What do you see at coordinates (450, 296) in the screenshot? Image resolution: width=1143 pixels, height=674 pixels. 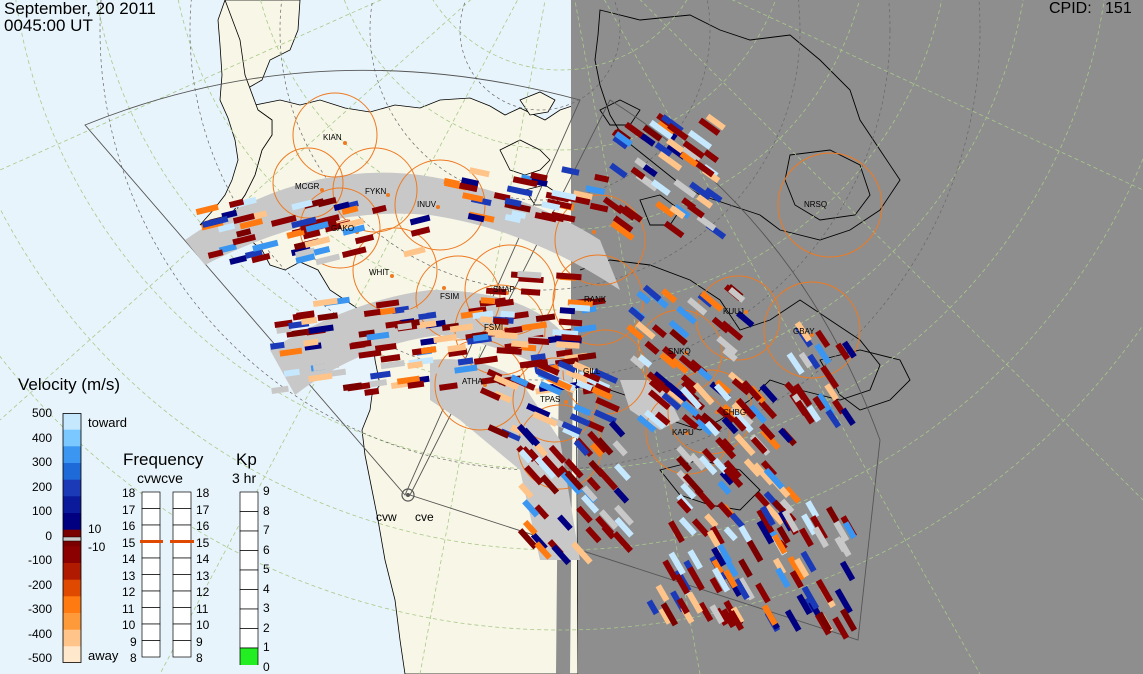 I see `station-label-fsim: FSIM` at bounding box center [450, 296].